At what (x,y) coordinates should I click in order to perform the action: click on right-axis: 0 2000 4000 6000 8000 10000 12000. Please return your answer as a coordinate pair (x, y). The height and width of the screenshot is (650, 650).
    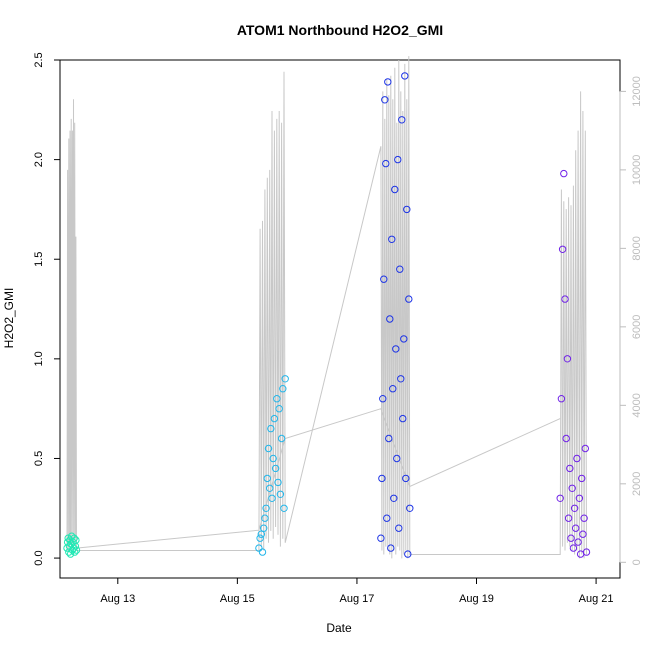
    Looking at the image, I should click on (631, 320).